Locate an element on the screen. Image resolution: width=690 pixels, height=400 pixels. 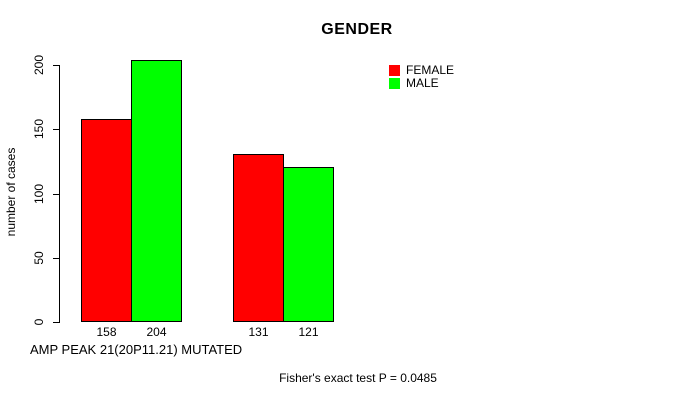
legend-item-female: FEMALE is located at coordinates (422, 70).